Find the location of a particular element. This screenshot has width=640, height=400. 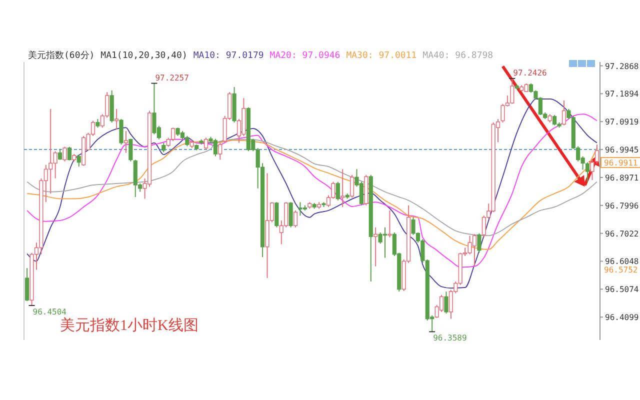

y-tick-label: 96.7022 is located at coordinates (622, 233).